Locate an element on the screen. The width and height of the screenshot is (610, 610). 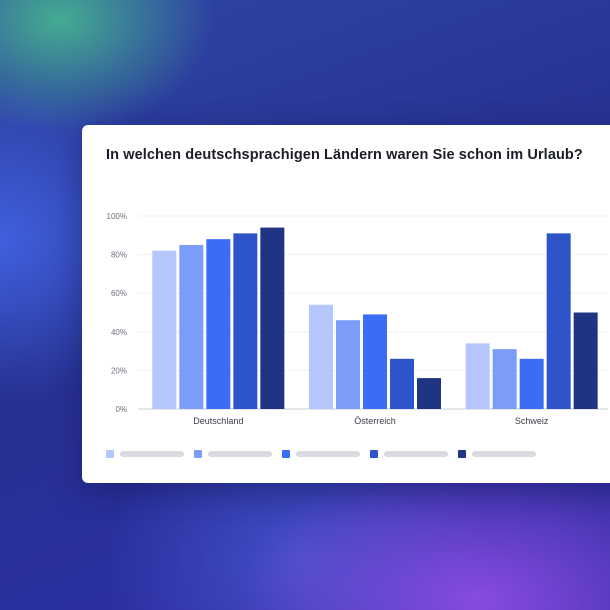
y-tick-label: 0% is located at coordinates (121, 409).